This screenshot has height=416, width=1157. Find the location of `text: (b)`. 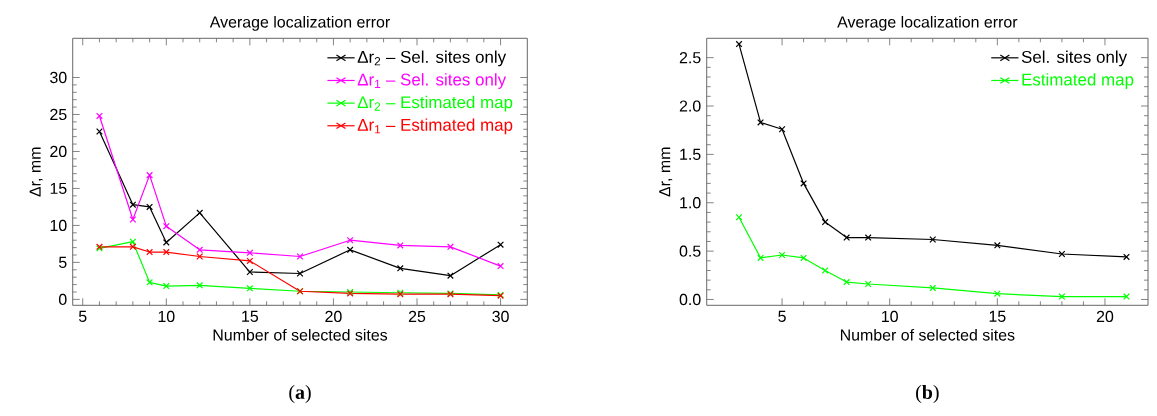

text: (b) is located at coordinates (927, 394).